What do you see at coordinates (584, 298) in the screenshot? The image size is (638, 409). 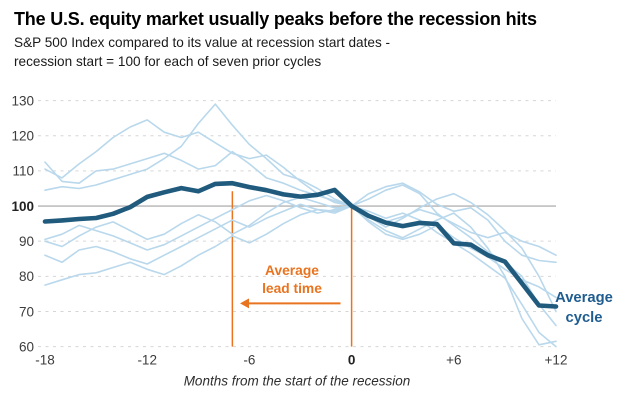 I see `average-cycle-label-line1: Average` at bounding box center [584, 298].